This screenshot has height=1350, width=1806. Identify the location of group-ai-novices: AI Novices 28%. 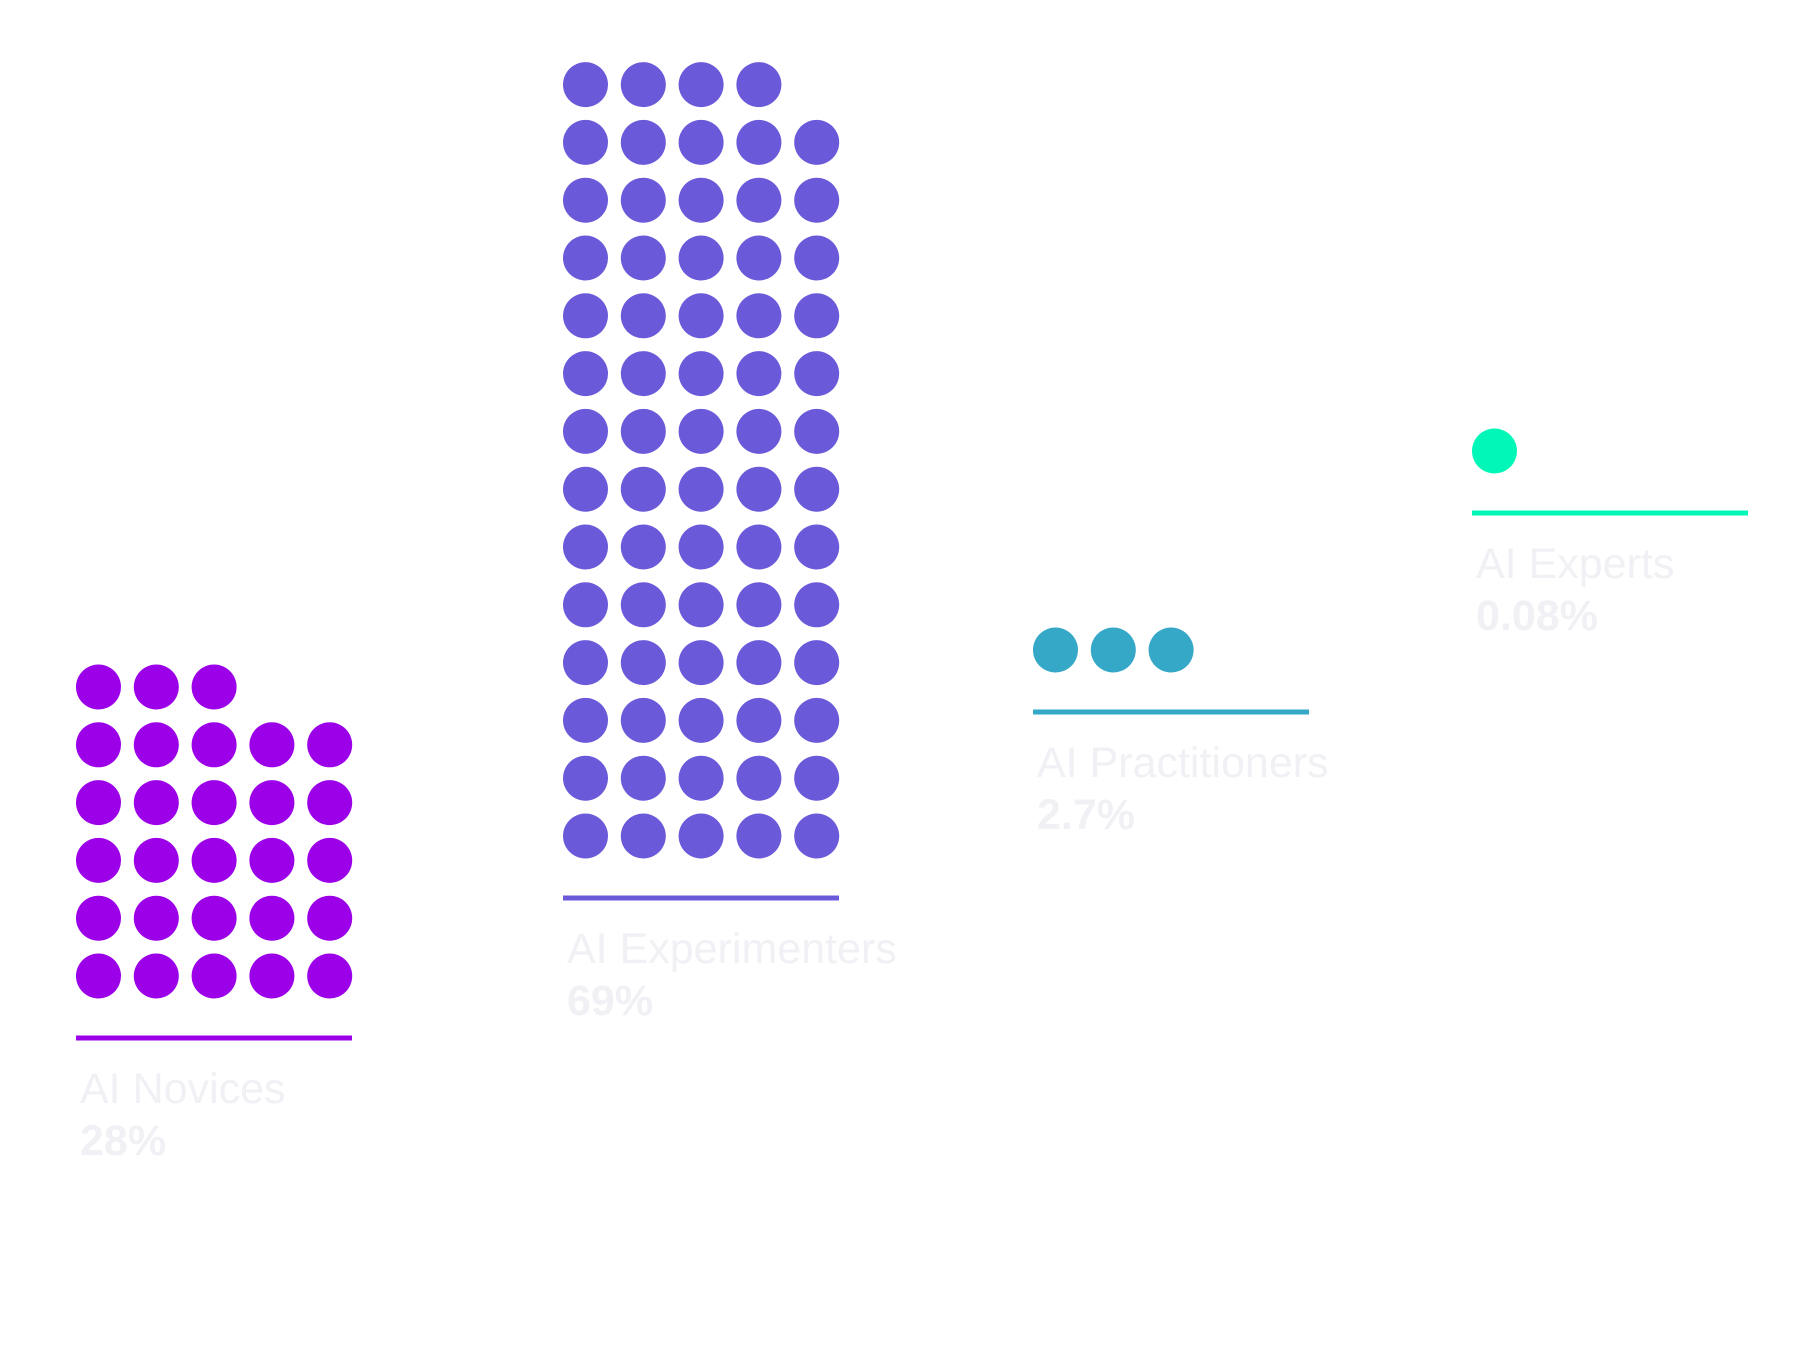
(214, 914).